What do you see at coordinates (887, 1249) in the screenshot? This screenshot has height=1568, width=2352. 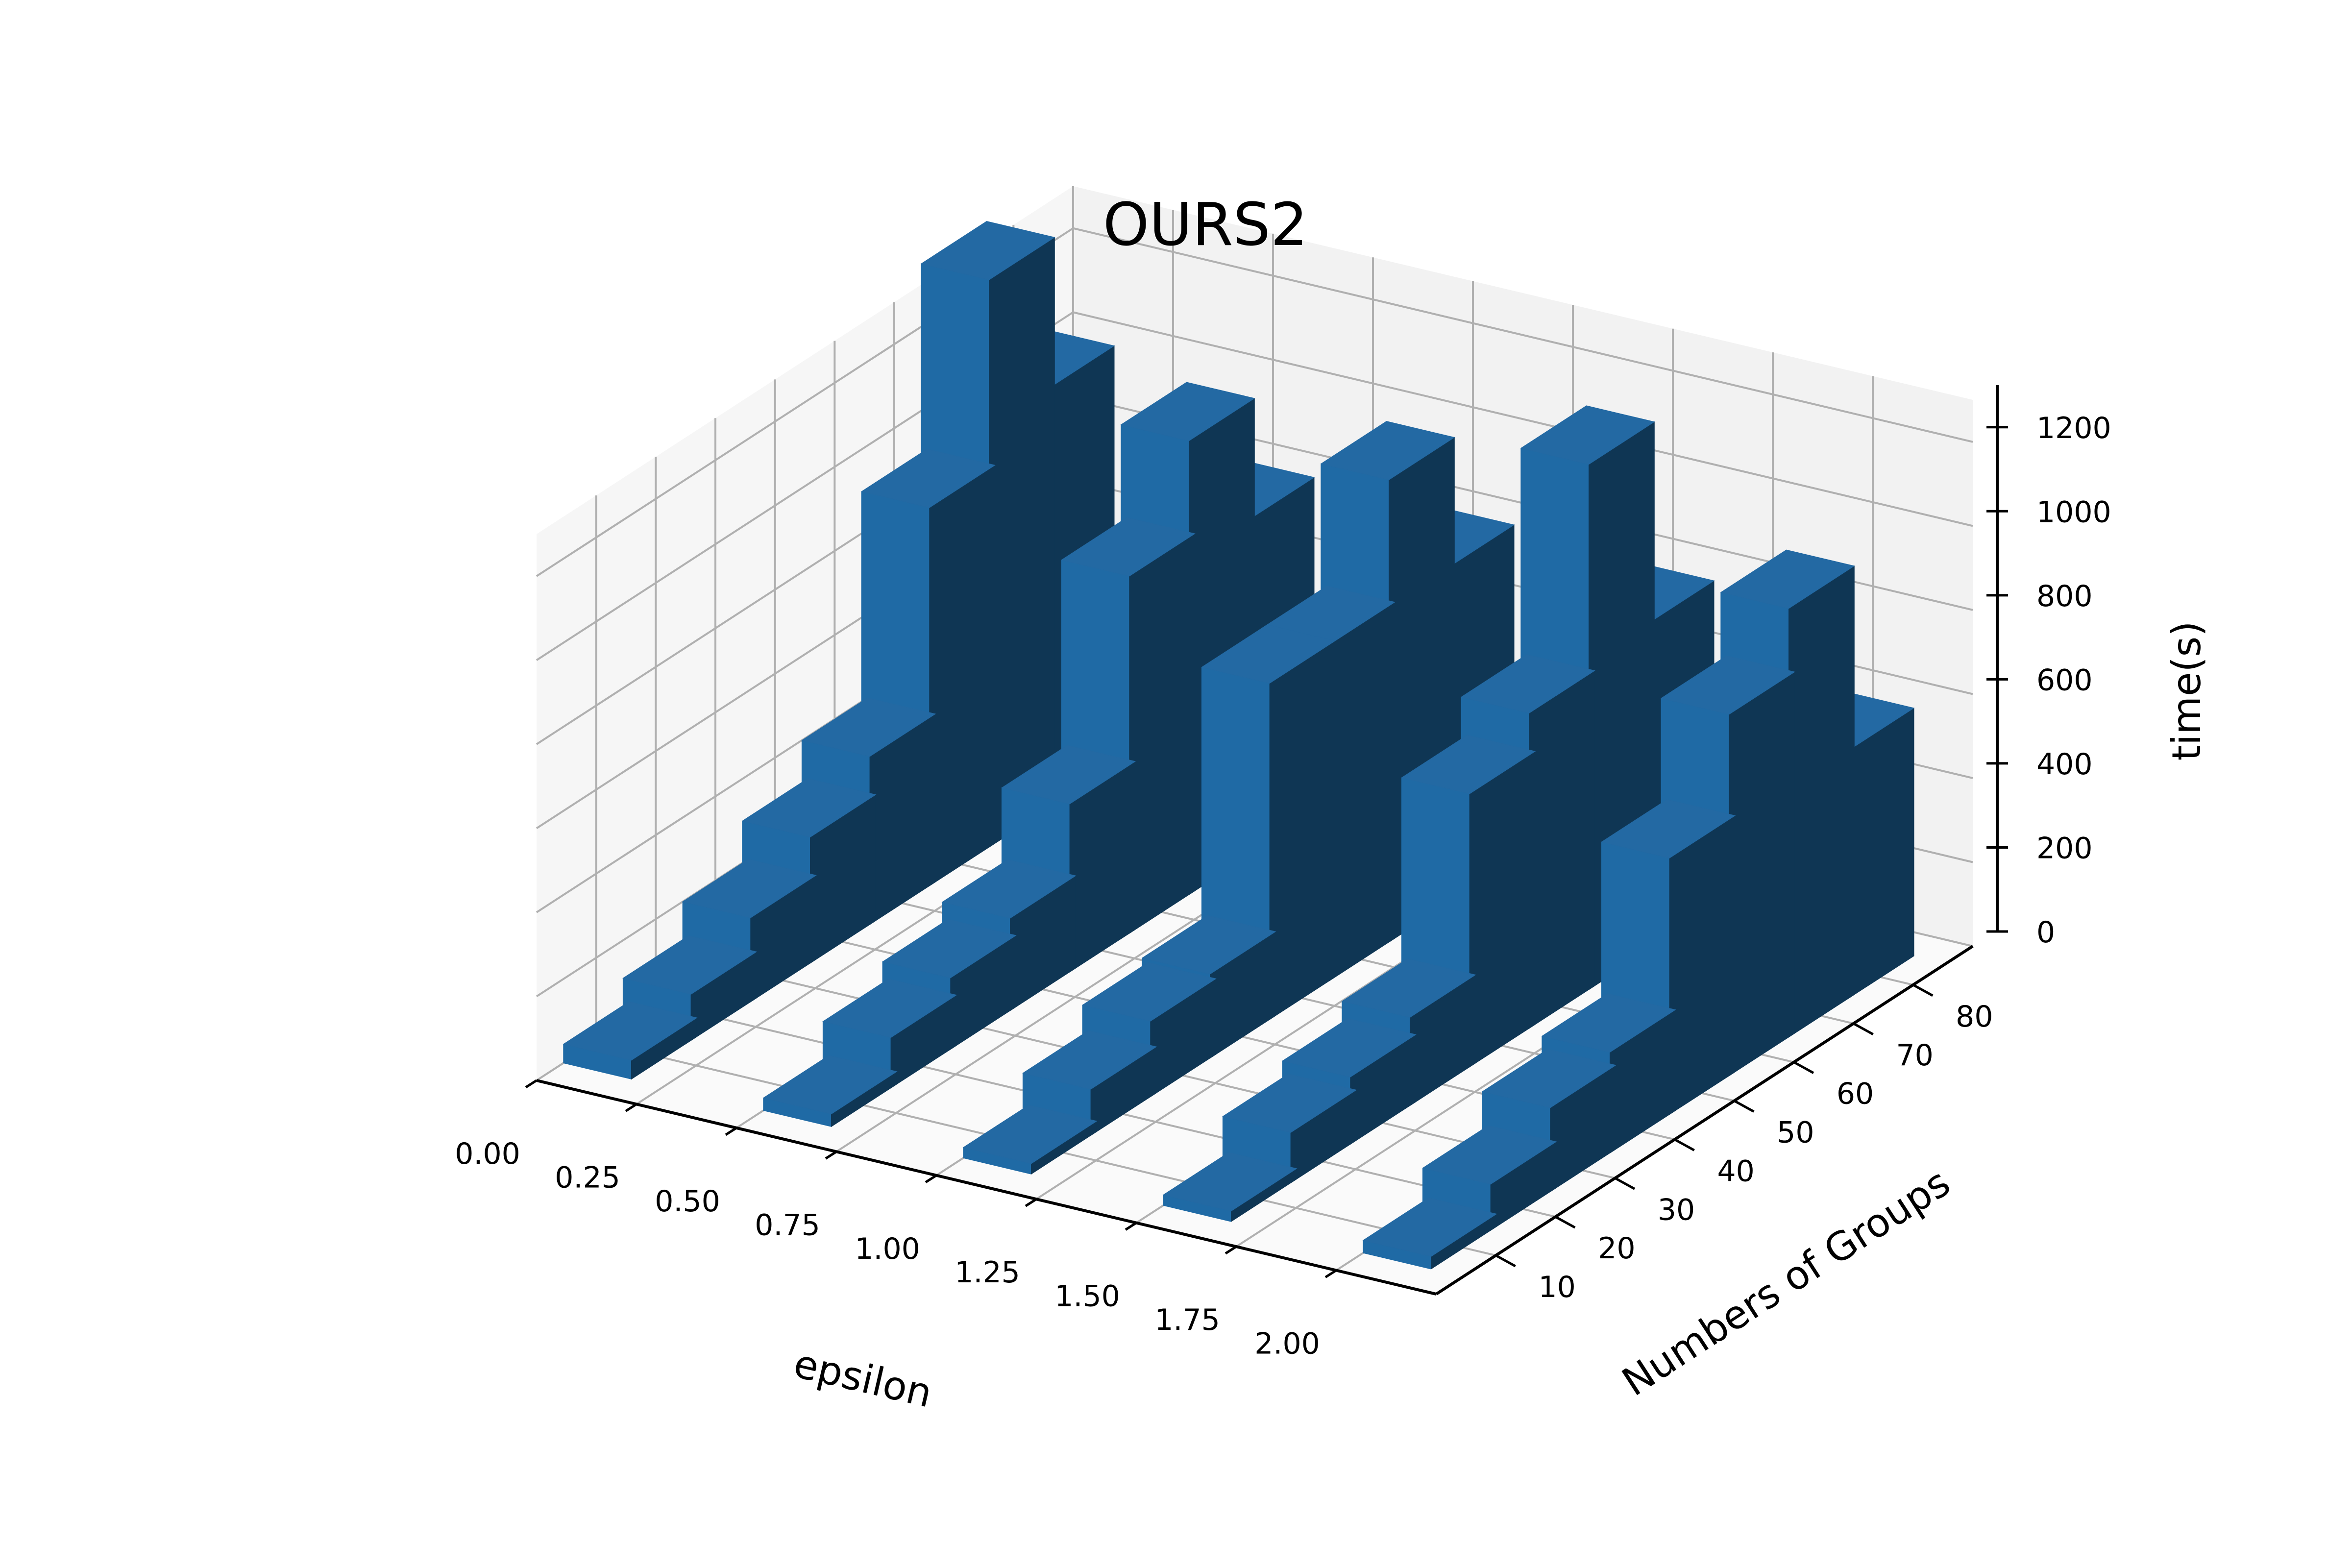 I see `x-tick-label: 1.00` at bounding box center [887, 1249].